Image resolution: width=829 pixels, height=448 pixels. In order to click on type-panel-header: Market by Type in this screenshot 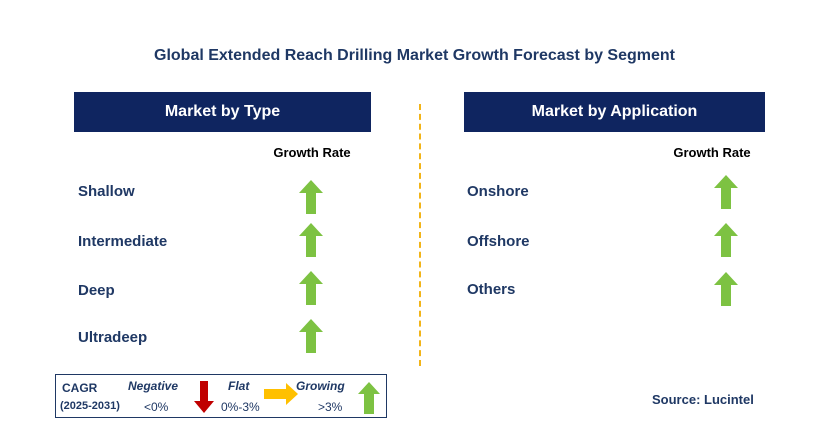, I will do `click(222, 112)`.